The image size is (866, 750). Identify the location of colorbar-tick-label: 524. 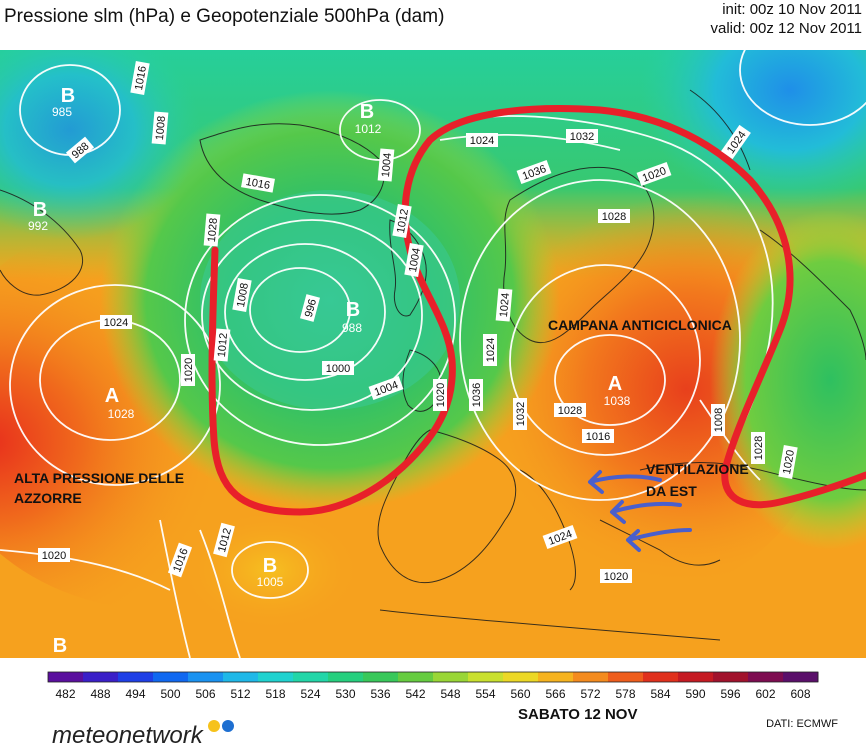
(310, 694).